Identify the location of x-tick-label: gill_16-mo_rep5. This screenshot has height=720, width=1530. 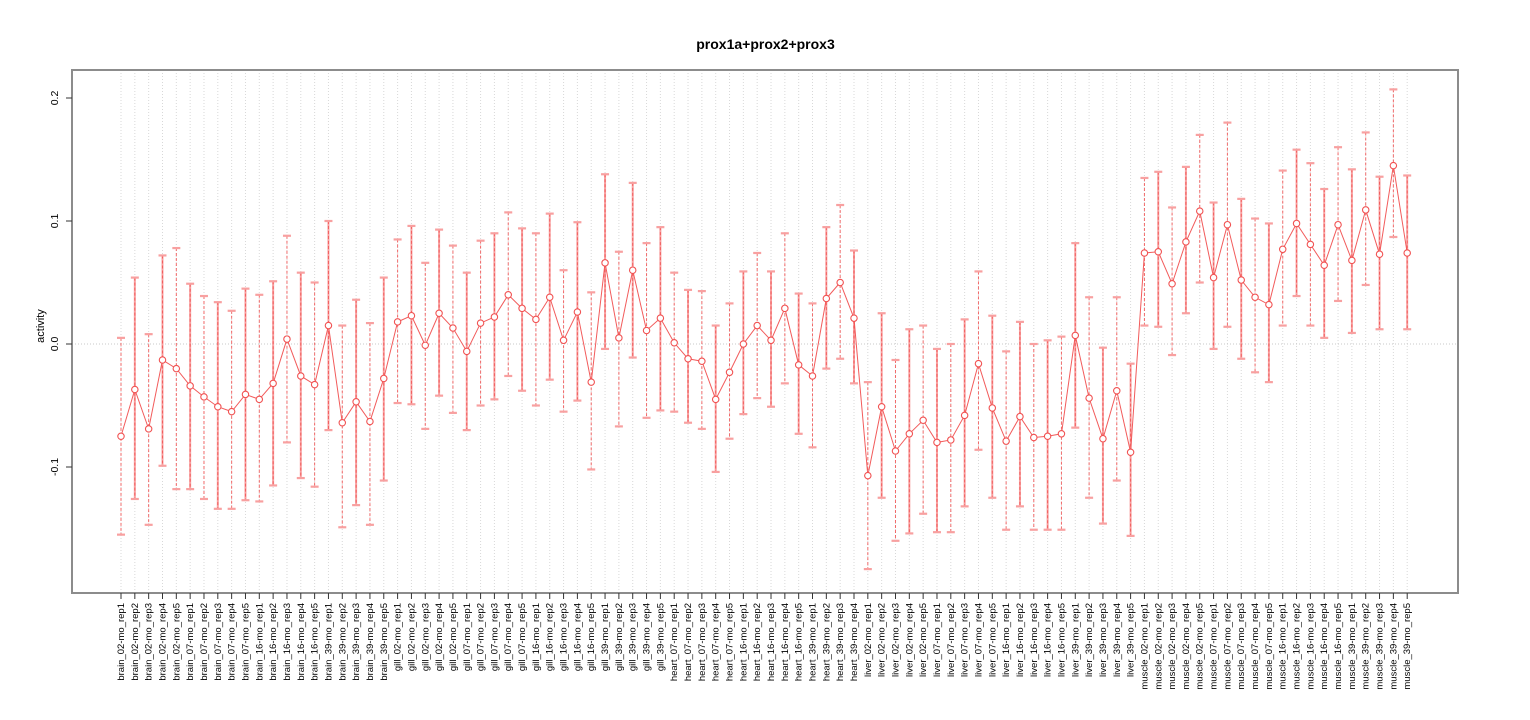
(591, 637).